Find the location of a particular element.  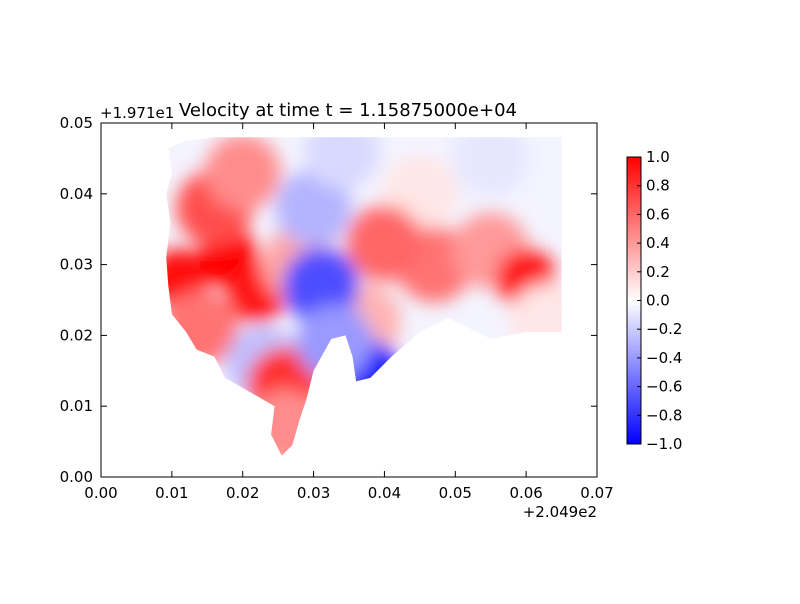

y-tick-label: 0.00 is located at coordinates (76, 477).